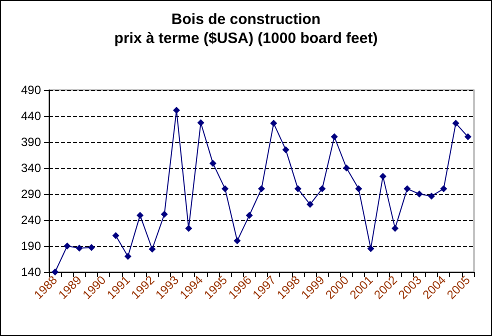 The width and height of the screenshot is (492, 336). I want to click on y-tick-label: 240, so click(31, 220).